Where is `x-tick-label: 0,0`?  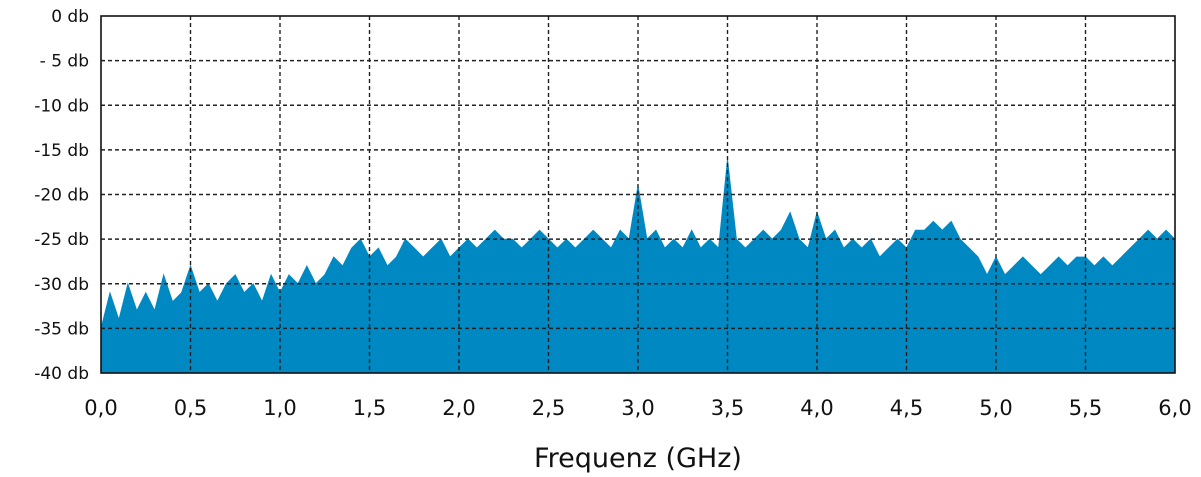
x-tick-label: 0,0 is located at coordinates (100, 408).